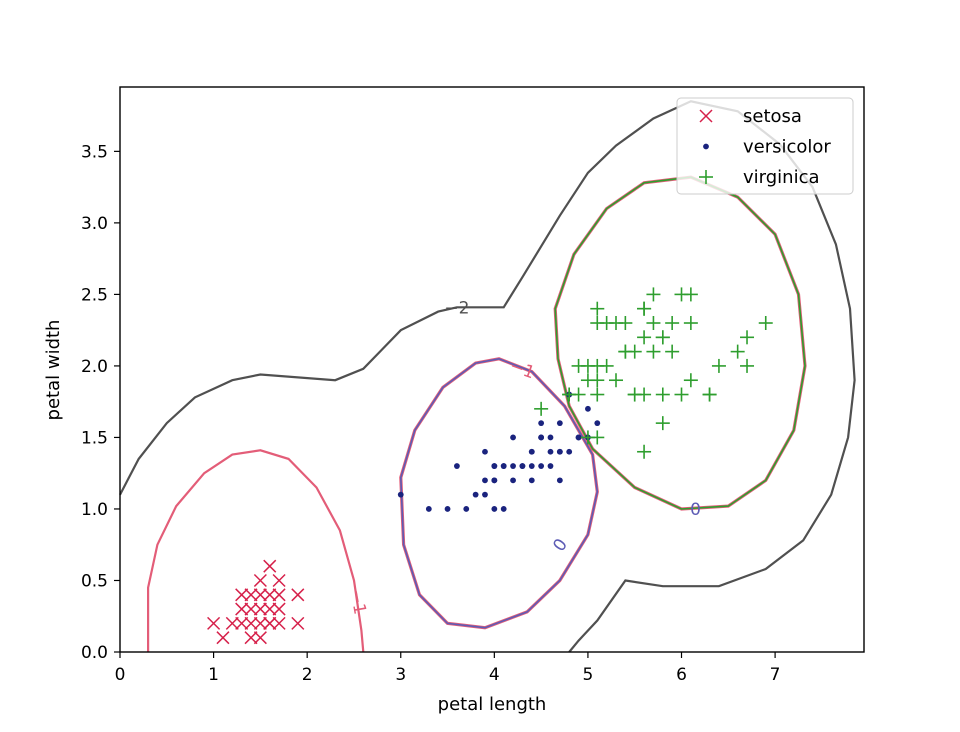 The image size is (960, 732). Describe the element at coordinates (400, 675) in the screenshot. I see `x-tick-label: 3` at that location.